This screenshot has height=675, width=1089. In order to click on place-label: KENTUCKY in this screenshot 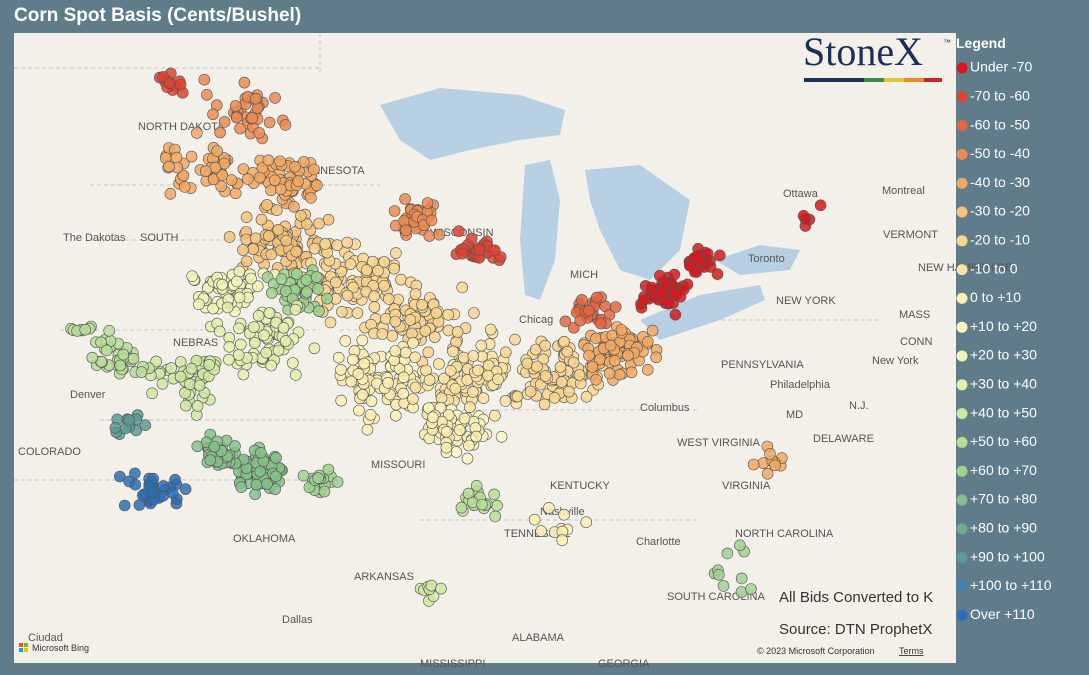, I will do `click(580, 486)`.